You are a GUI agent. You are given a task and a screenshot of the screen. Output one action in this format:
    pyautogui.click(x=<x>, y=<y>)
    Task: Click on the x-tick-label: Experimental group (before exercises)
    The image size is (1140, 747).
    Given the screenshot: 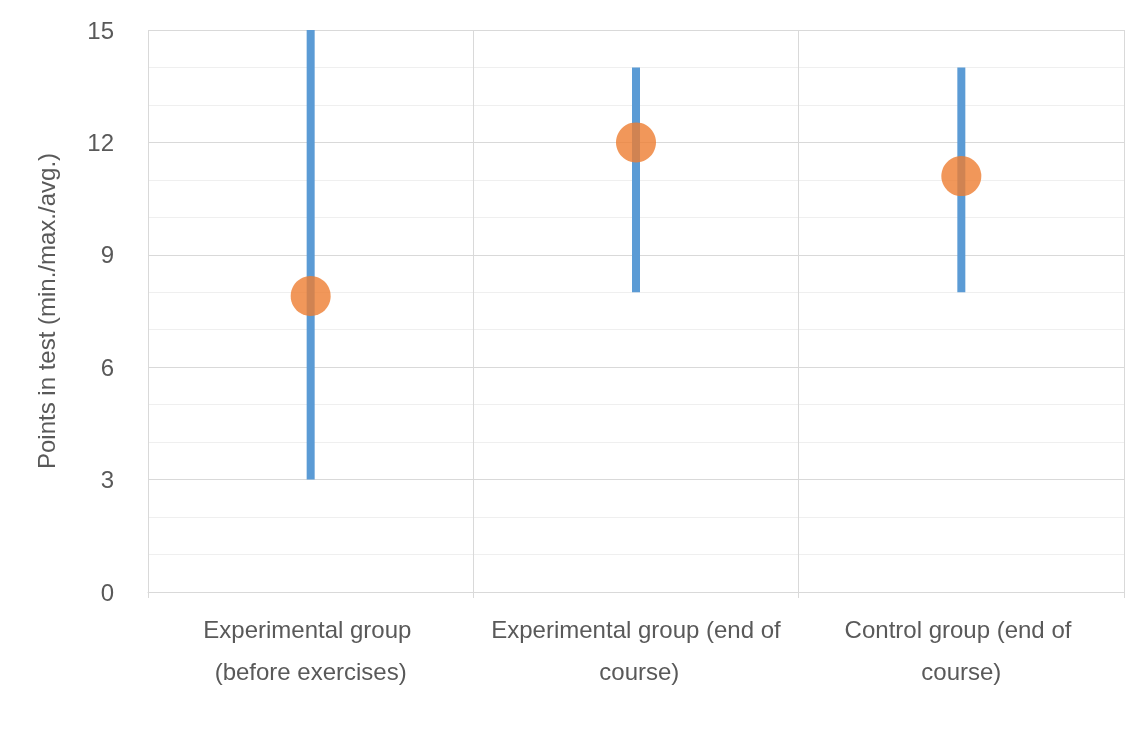 What is the action you would take?
    pyautogui.click(x=311, y=650)
    